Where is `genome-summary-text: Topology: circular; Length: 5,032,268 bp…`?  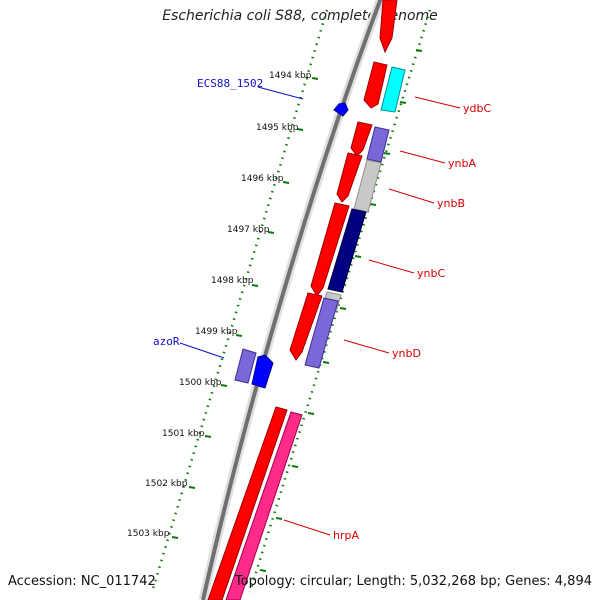
genome-summary-text: Topology: circular; Length: 5,032,268 bp… is located at coordinates (413, 581).